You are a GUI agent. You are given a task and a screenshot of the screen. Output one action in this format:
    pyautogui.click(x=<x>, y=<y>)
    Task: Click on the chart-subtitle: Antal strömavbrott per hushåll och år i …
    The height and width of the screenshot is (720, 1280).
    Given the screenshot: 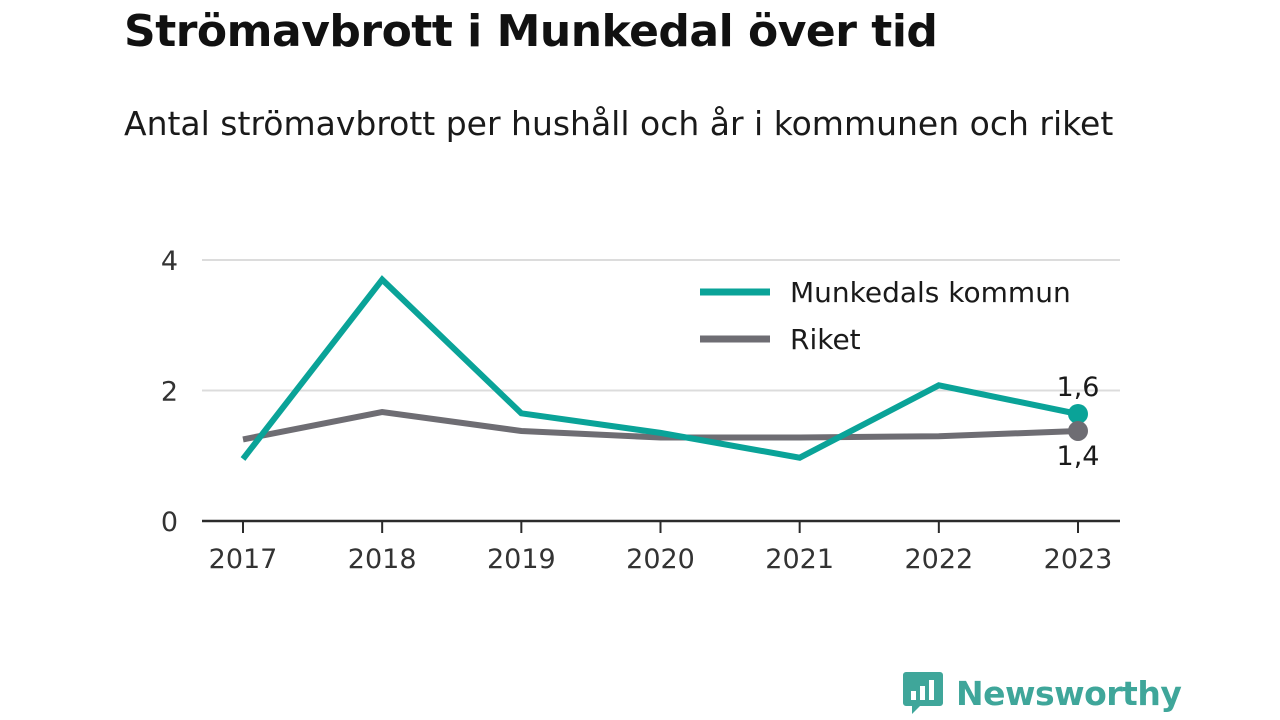 What is the action you would take?
    pyautogui.click(x=619, y=123)
    